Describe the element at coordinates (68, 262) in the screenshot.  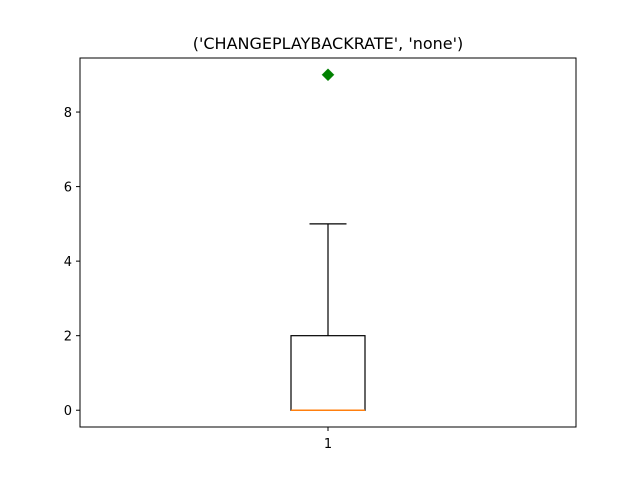
I see `y-tick-label: 4` at that location.